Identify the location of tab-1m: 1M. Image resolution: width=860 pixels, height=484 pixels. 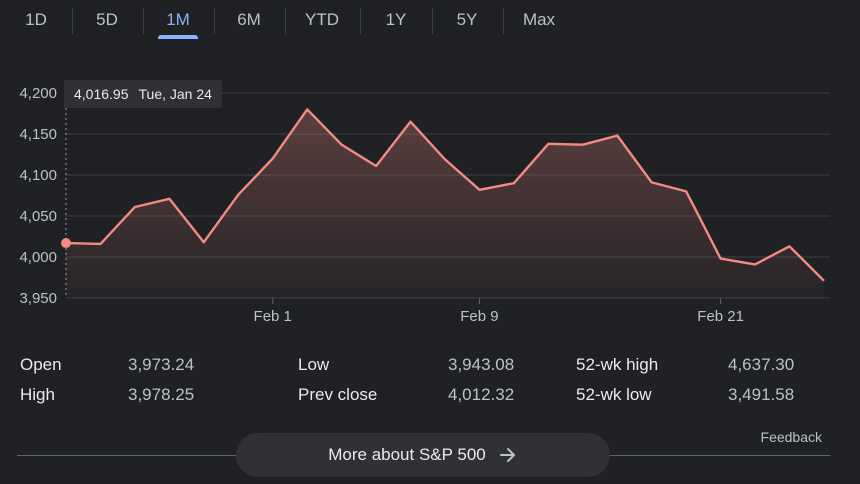
(178, 19).